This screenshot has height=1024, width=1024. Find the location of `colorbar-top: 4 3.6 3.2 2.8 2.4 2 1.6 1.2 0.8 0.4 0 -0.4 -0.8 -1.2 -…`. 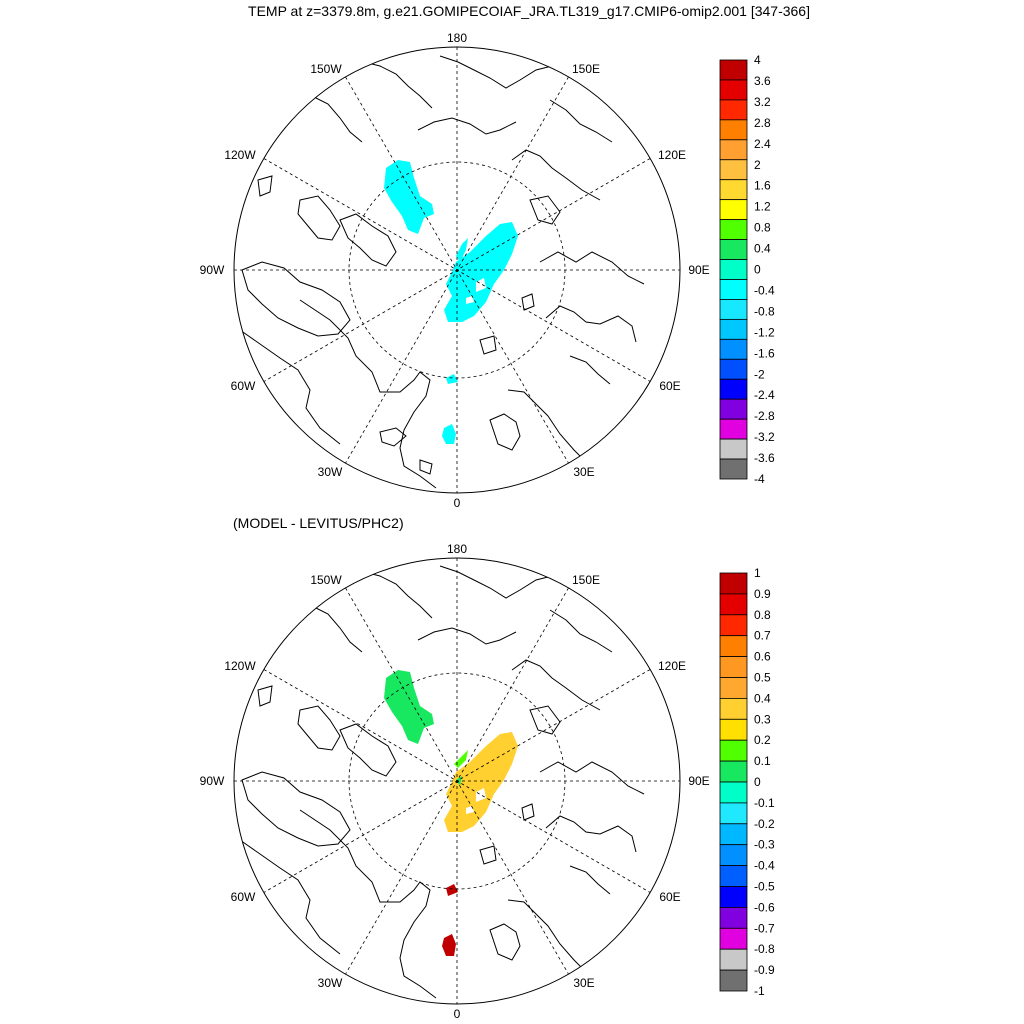

colorbar-top: 4 3.6 3.2 2.8 2.4 2 1.6 1.2 0.8 0.4 0 -0.4 -0.8 -1.2 -… is located at coordinates (747, 269).